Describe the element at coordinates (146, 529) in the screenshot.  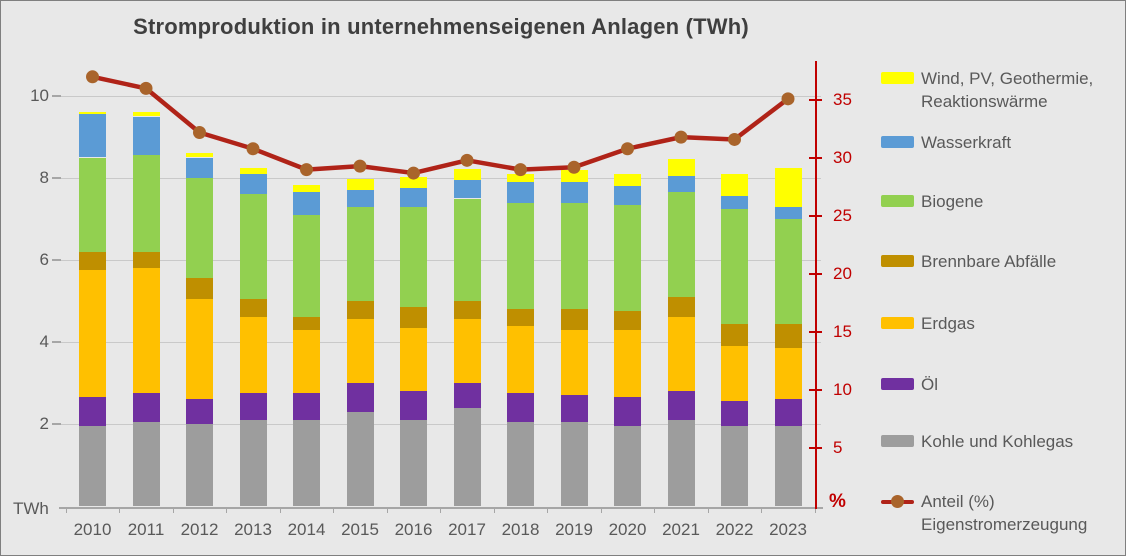
I see `x-axis-year-label: 2011` at that location.